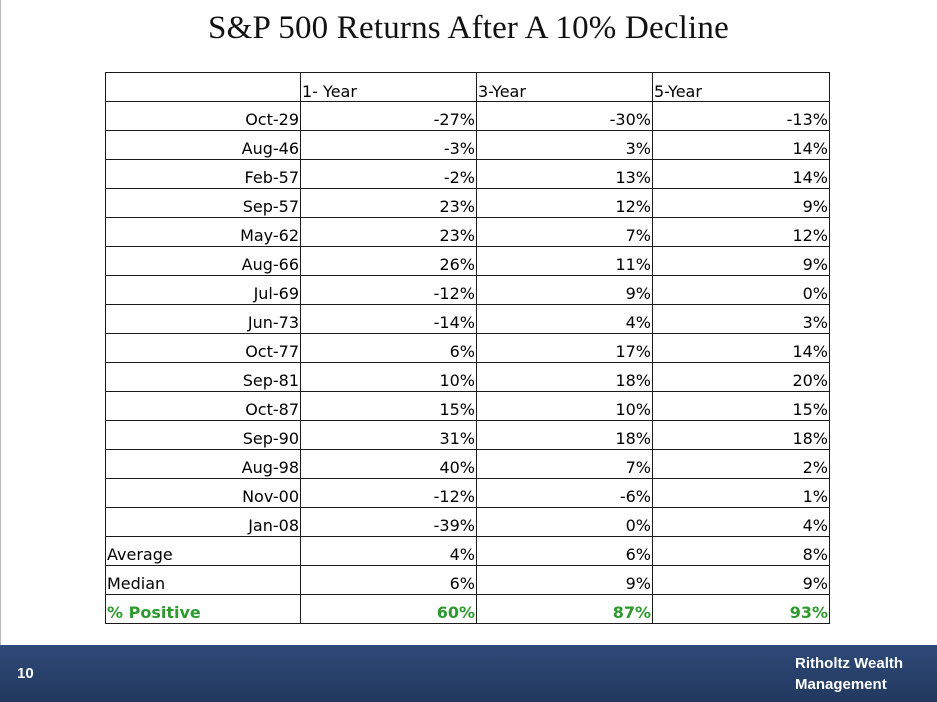 The image size is (937, 702). I want to click on row-label-cell: Feb-57, so click(203, 174).